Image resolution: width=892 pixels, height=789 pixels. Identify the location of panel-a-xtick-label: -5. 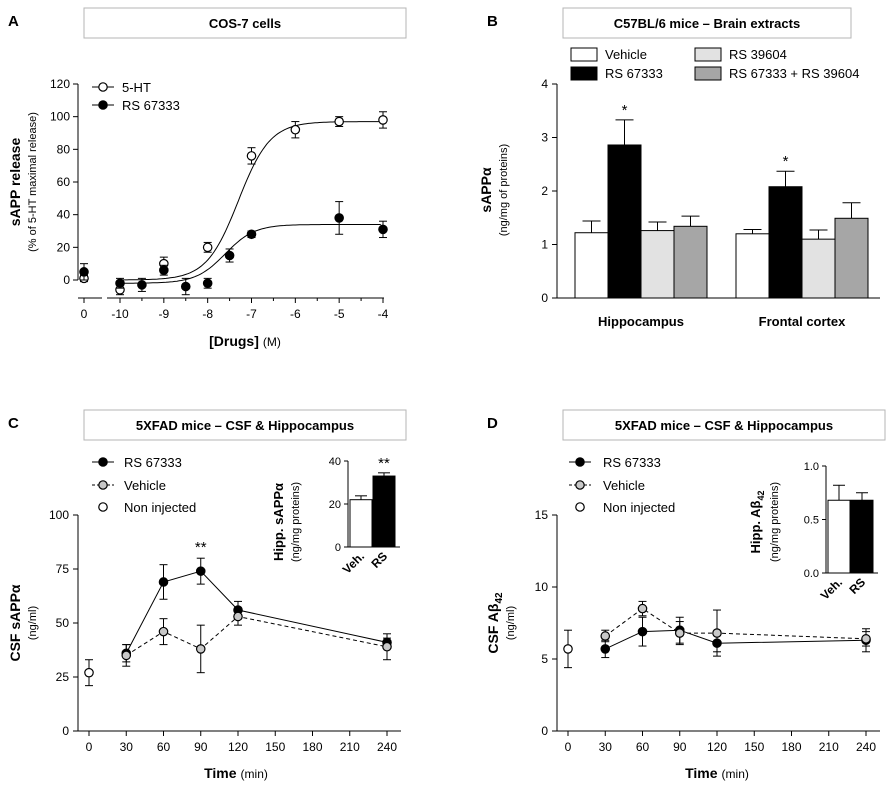
(339, 314).